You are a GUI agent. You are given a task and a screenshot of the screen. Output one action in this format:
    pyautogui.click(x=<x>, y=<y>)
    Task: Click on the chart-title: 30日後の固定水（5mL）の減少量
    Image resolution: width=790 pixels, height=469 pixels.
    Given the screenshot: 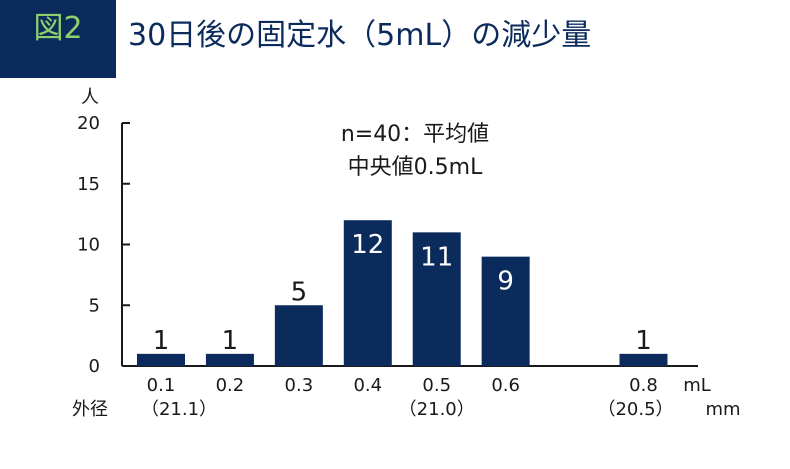 What is the action you would take?
    pyautogui.click(x=360, y=35)
    